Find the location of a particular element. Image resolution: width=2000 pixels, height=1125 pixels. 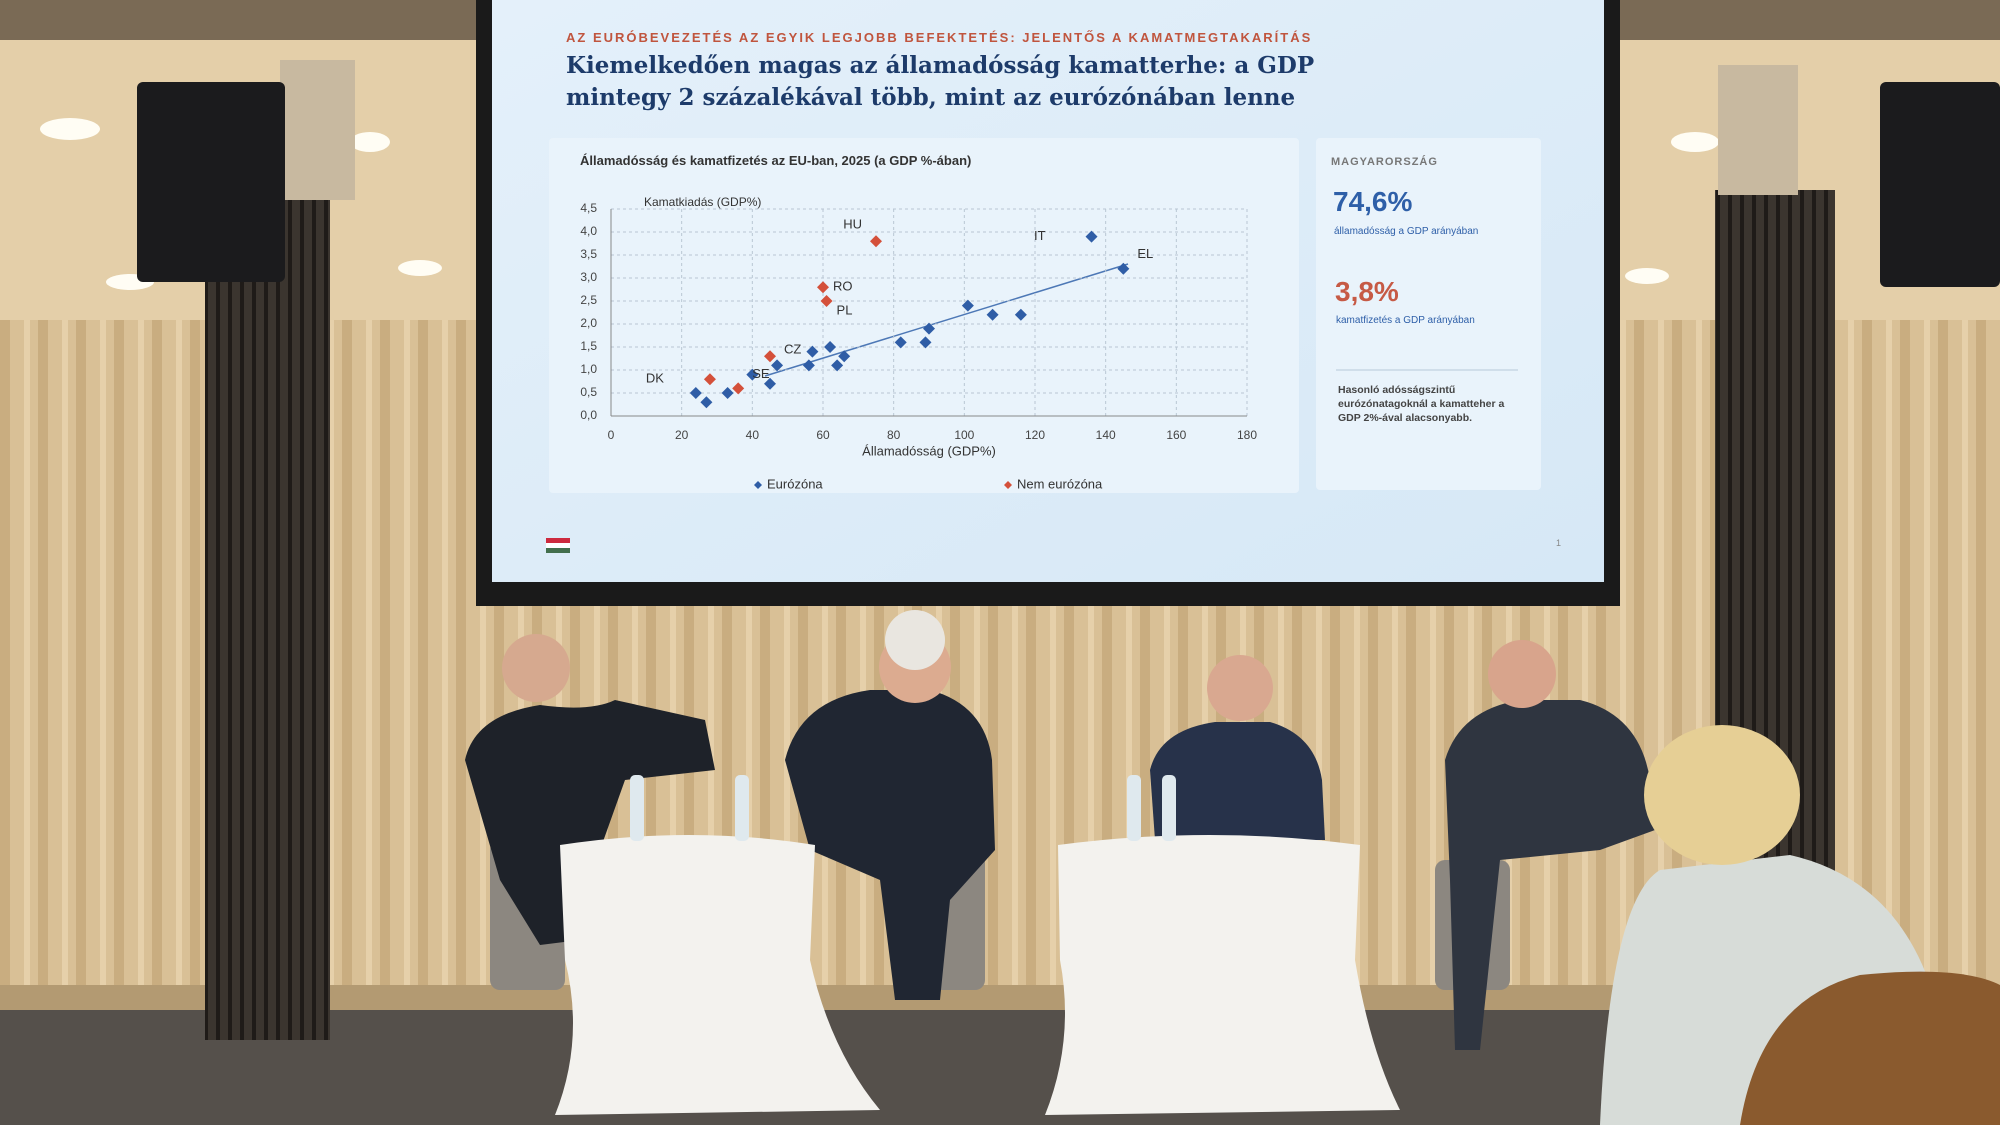

stat-debt: 74,6% is located at coordinates (1373, 201).